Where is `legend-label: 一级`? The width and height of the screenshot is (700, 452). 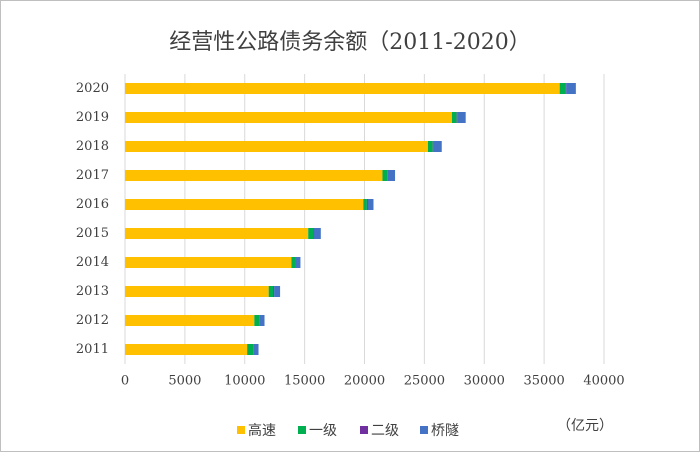 legend-label: 一级 is located at coordinates (323, 431).